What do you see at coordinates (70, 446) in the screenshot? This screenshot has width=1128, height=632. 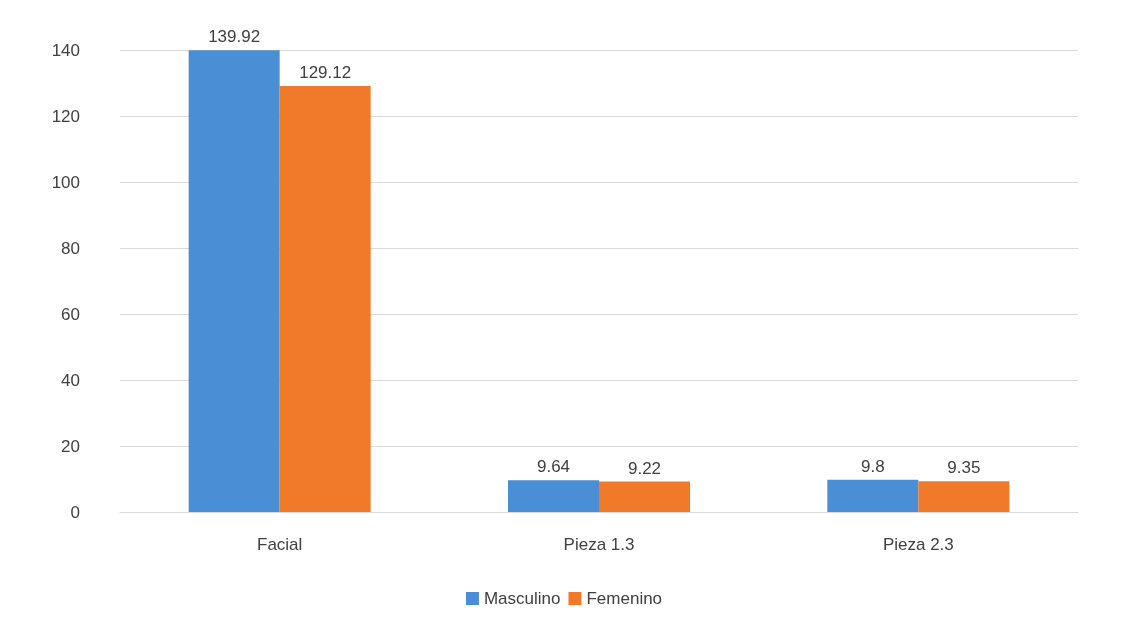 I see `y-tick-label: 20` at bounding box center [70, 446].